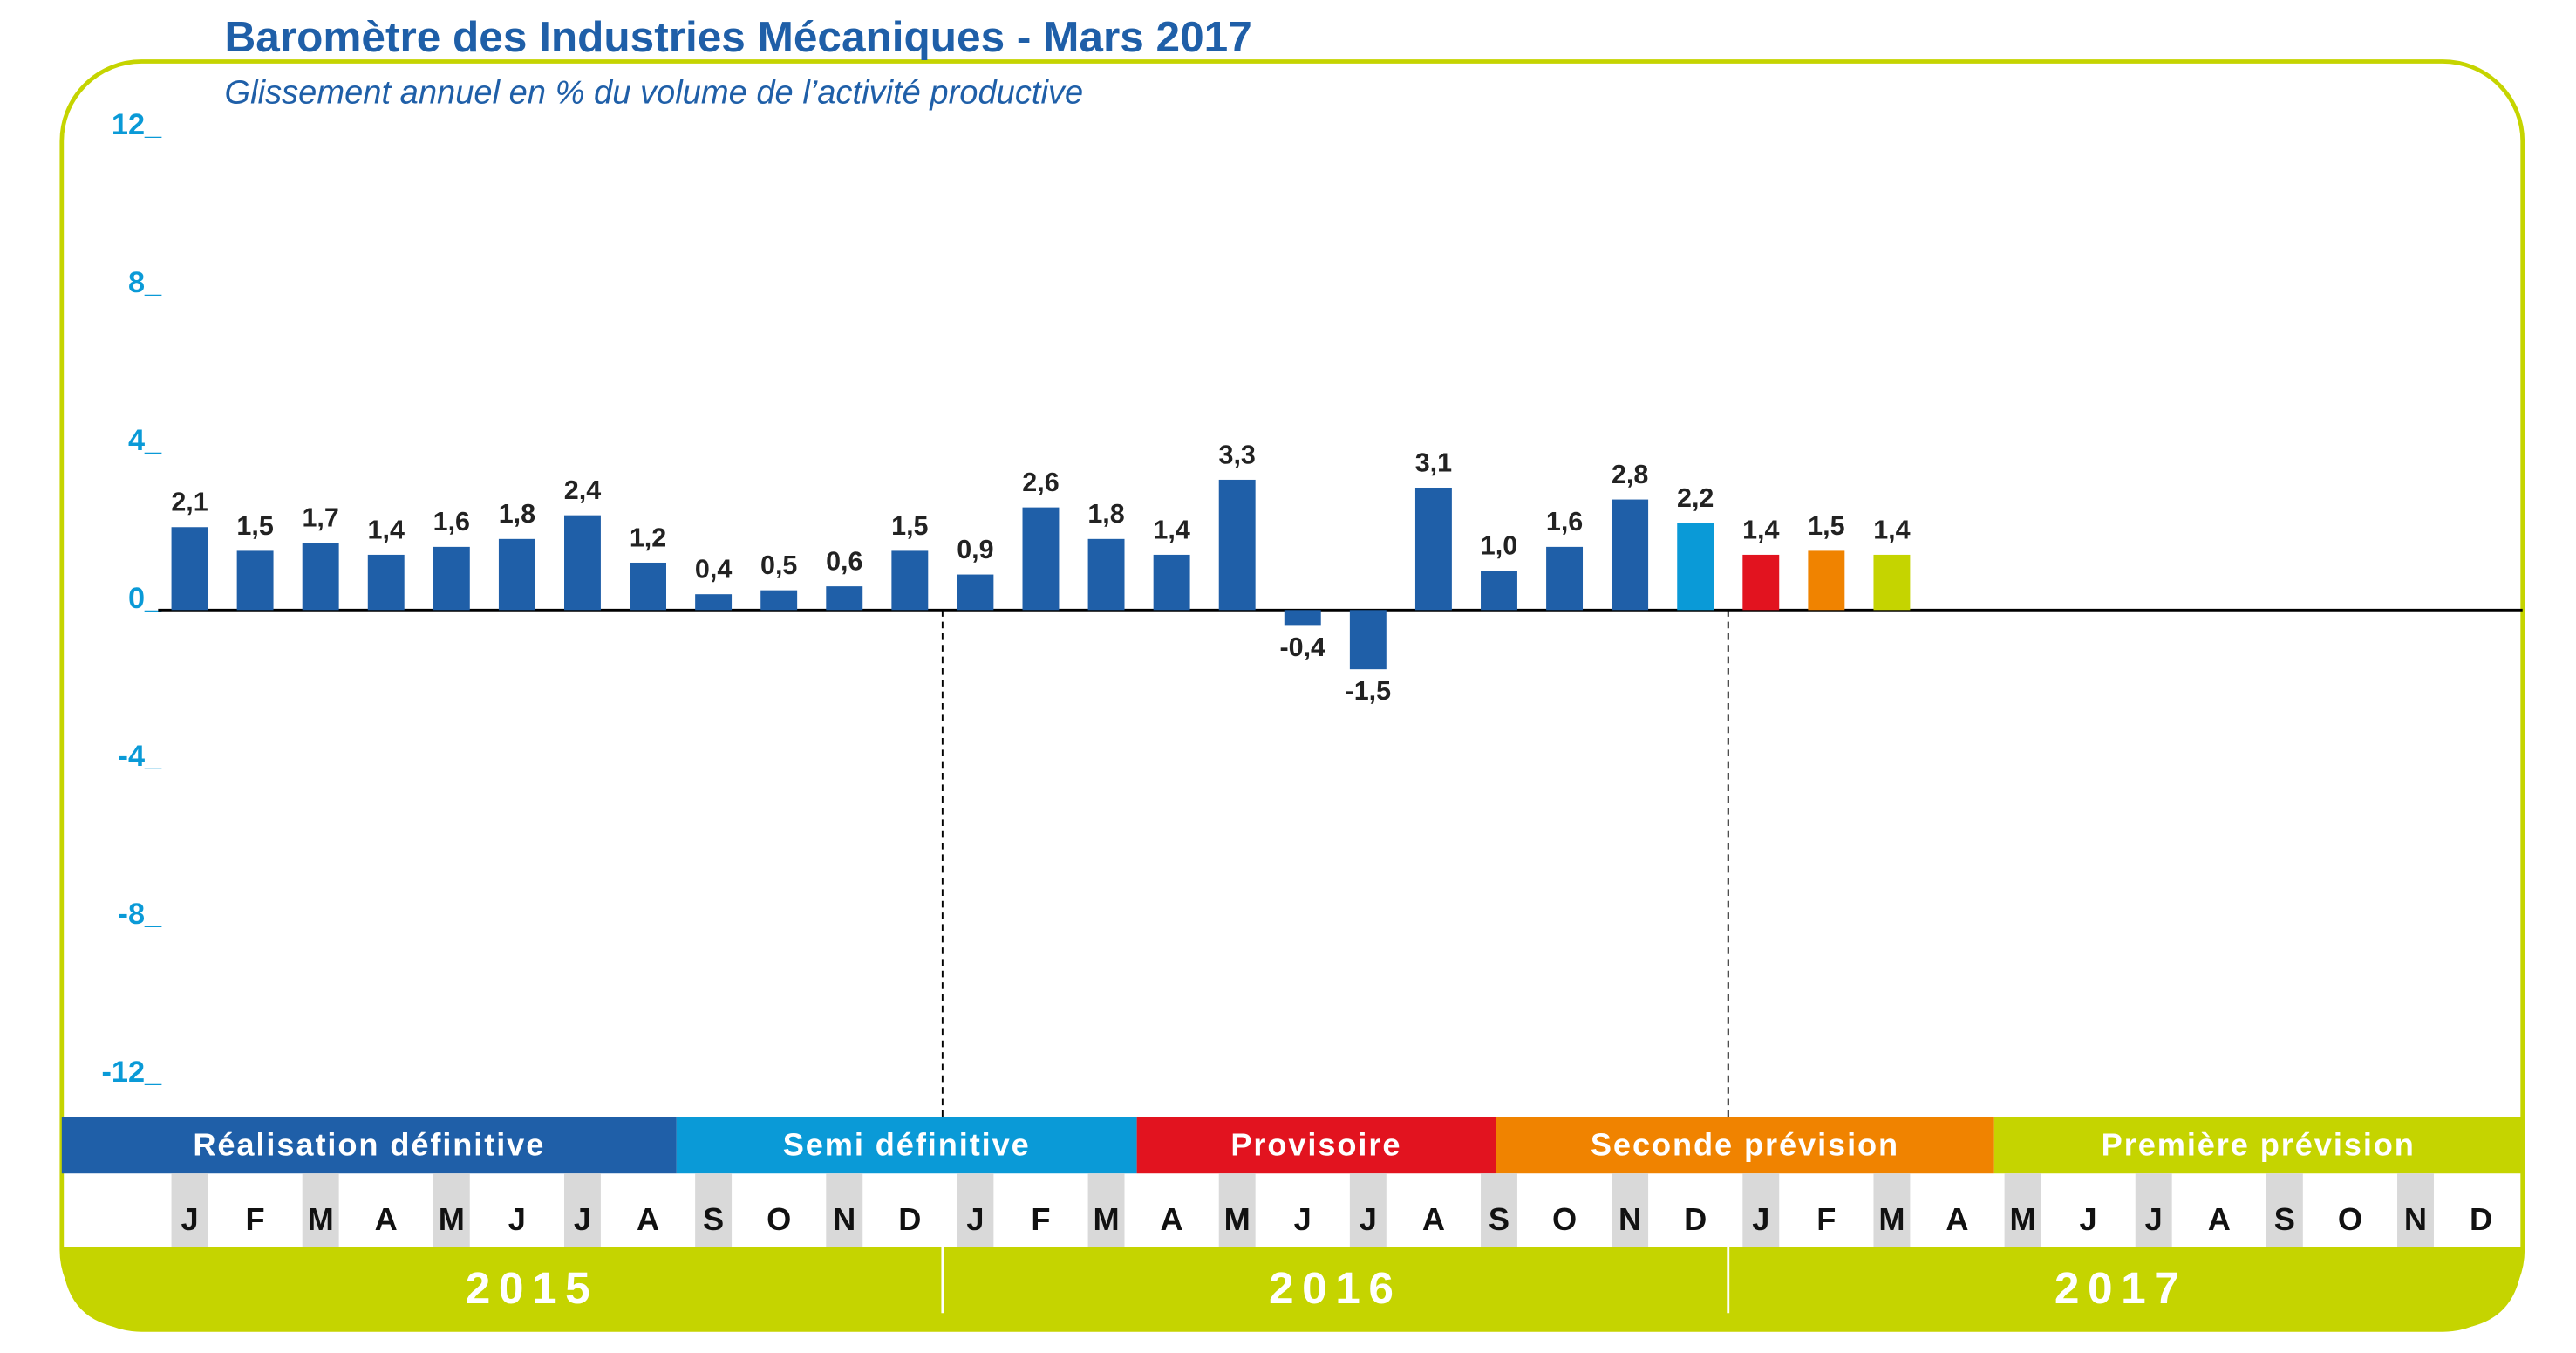 The height and width of the screenshot is (1353, 2576). I want to click on value-label: 2,6, so click(1041, 482).